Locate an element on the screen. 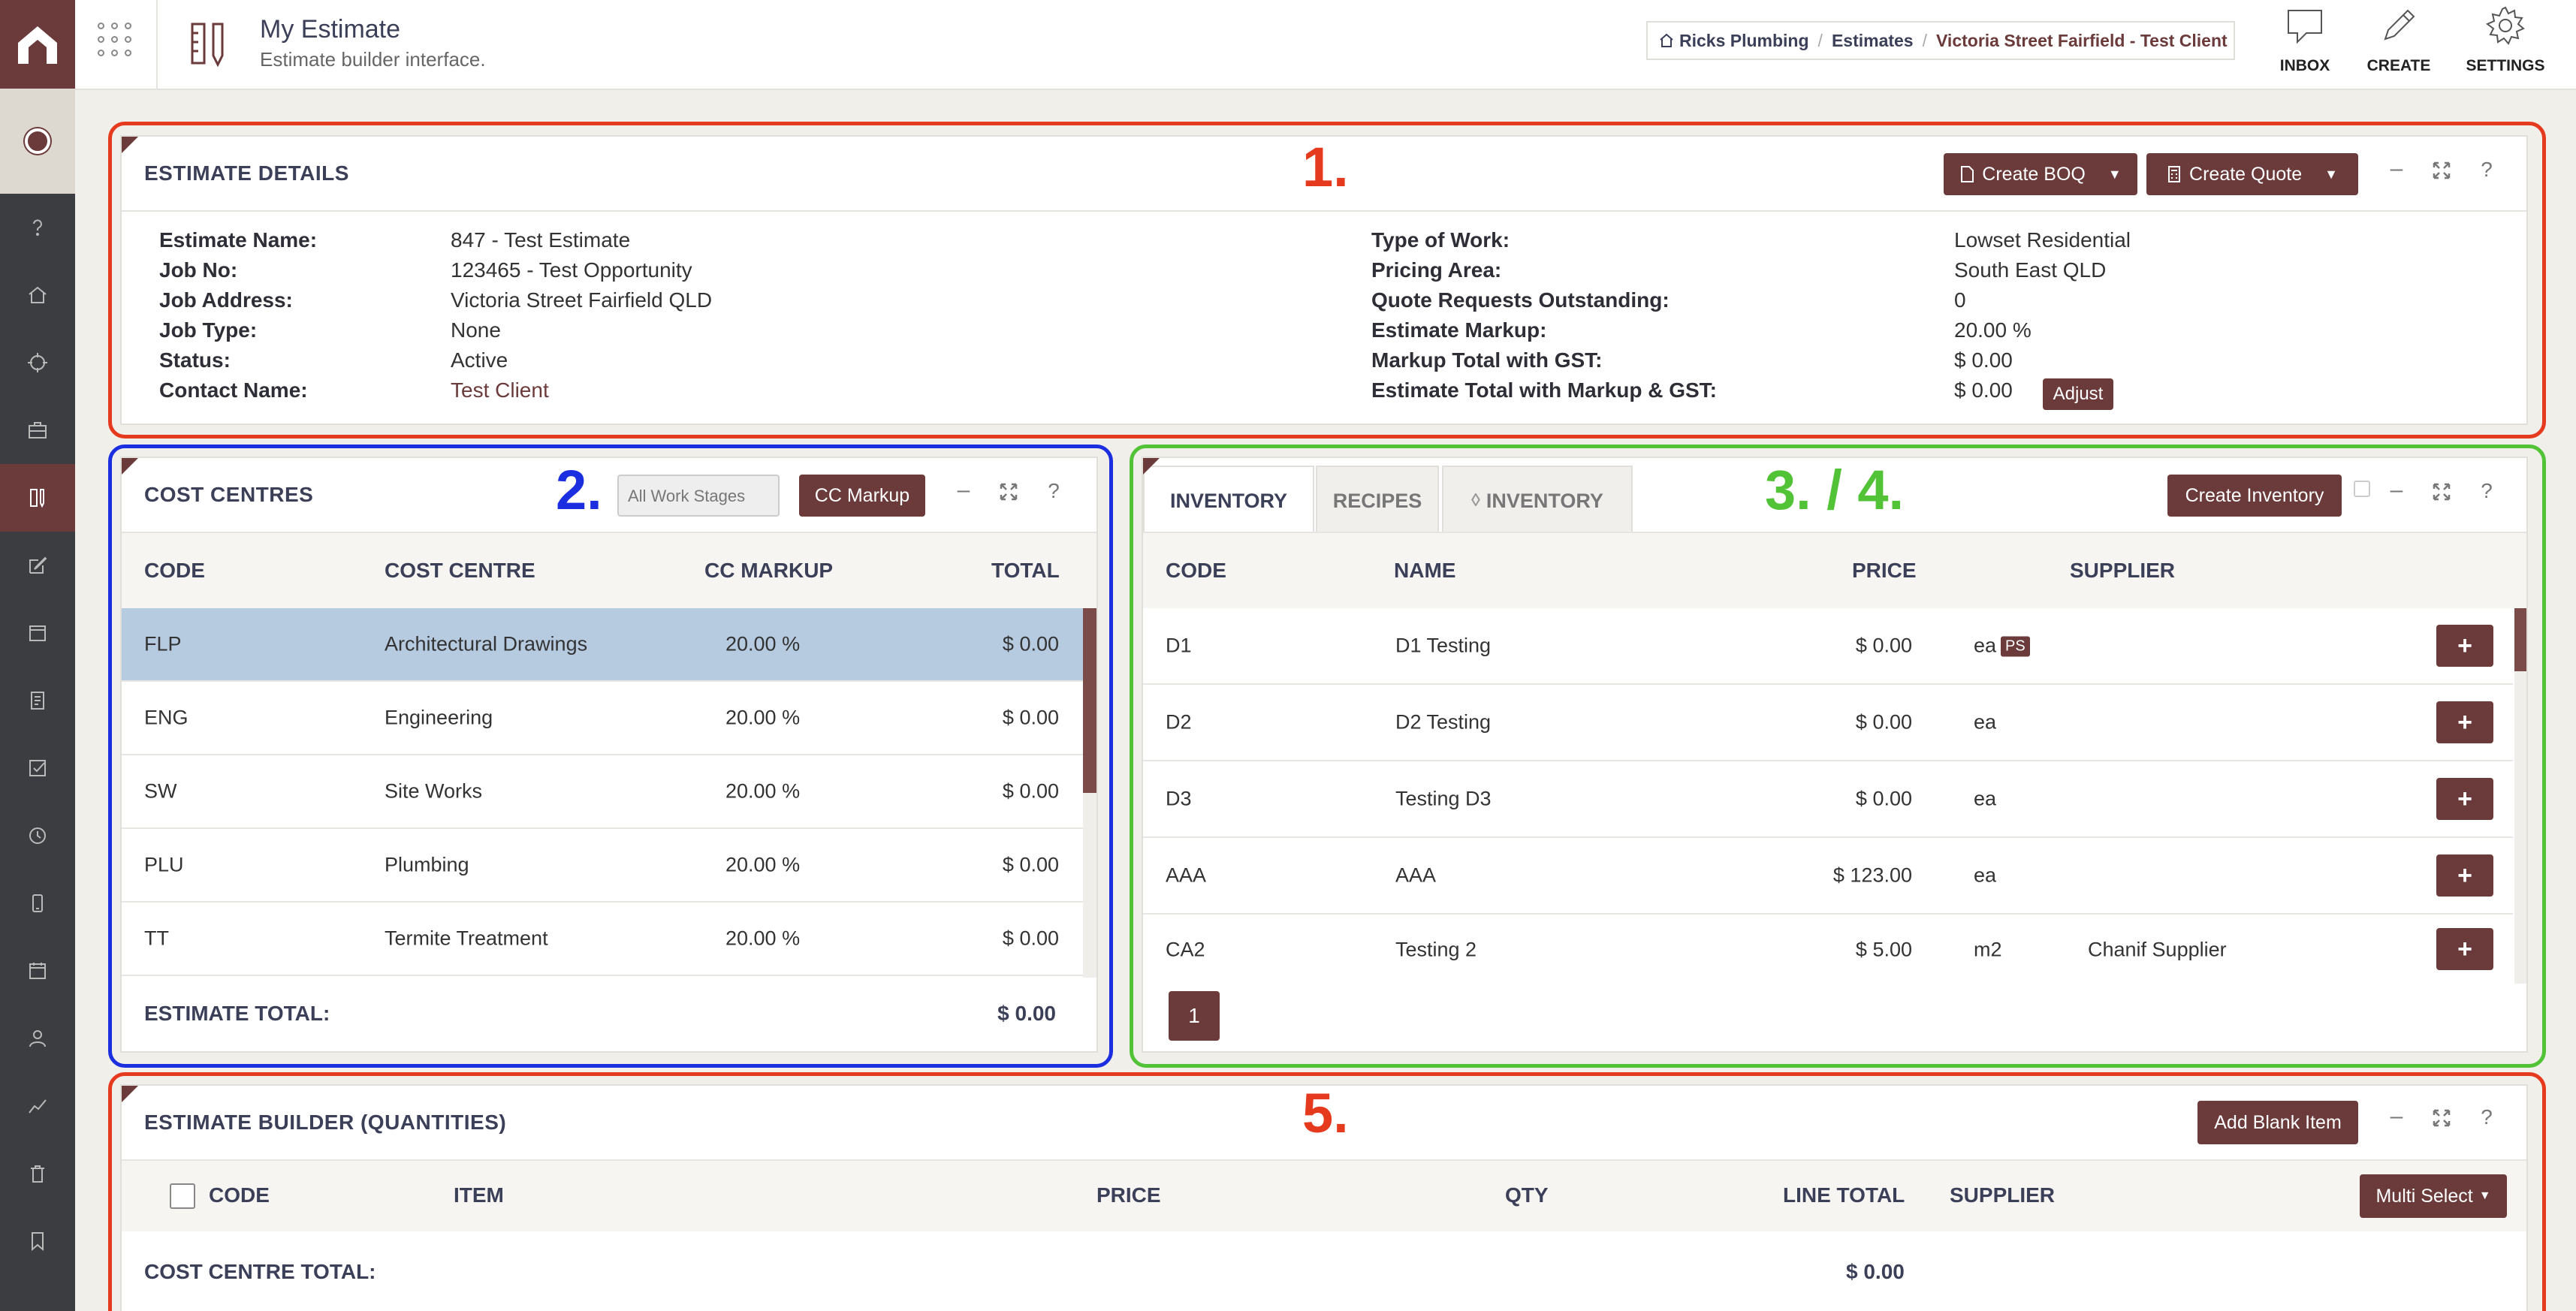 Image resolution: width=2576 pixels, height=1311 pixels. type-of-work-value: Lowset Residential is located at coordinates (2042, 240).